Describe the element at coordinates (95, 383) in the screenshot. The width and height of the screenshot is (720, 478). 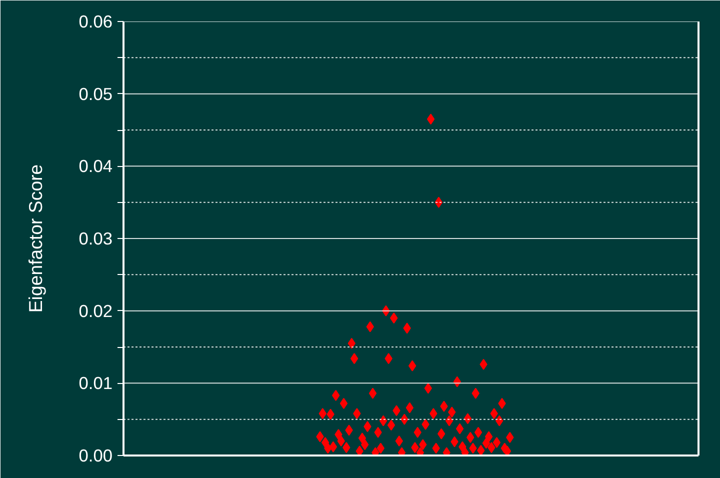
I see `y-tick-label: 0.01` at that location.